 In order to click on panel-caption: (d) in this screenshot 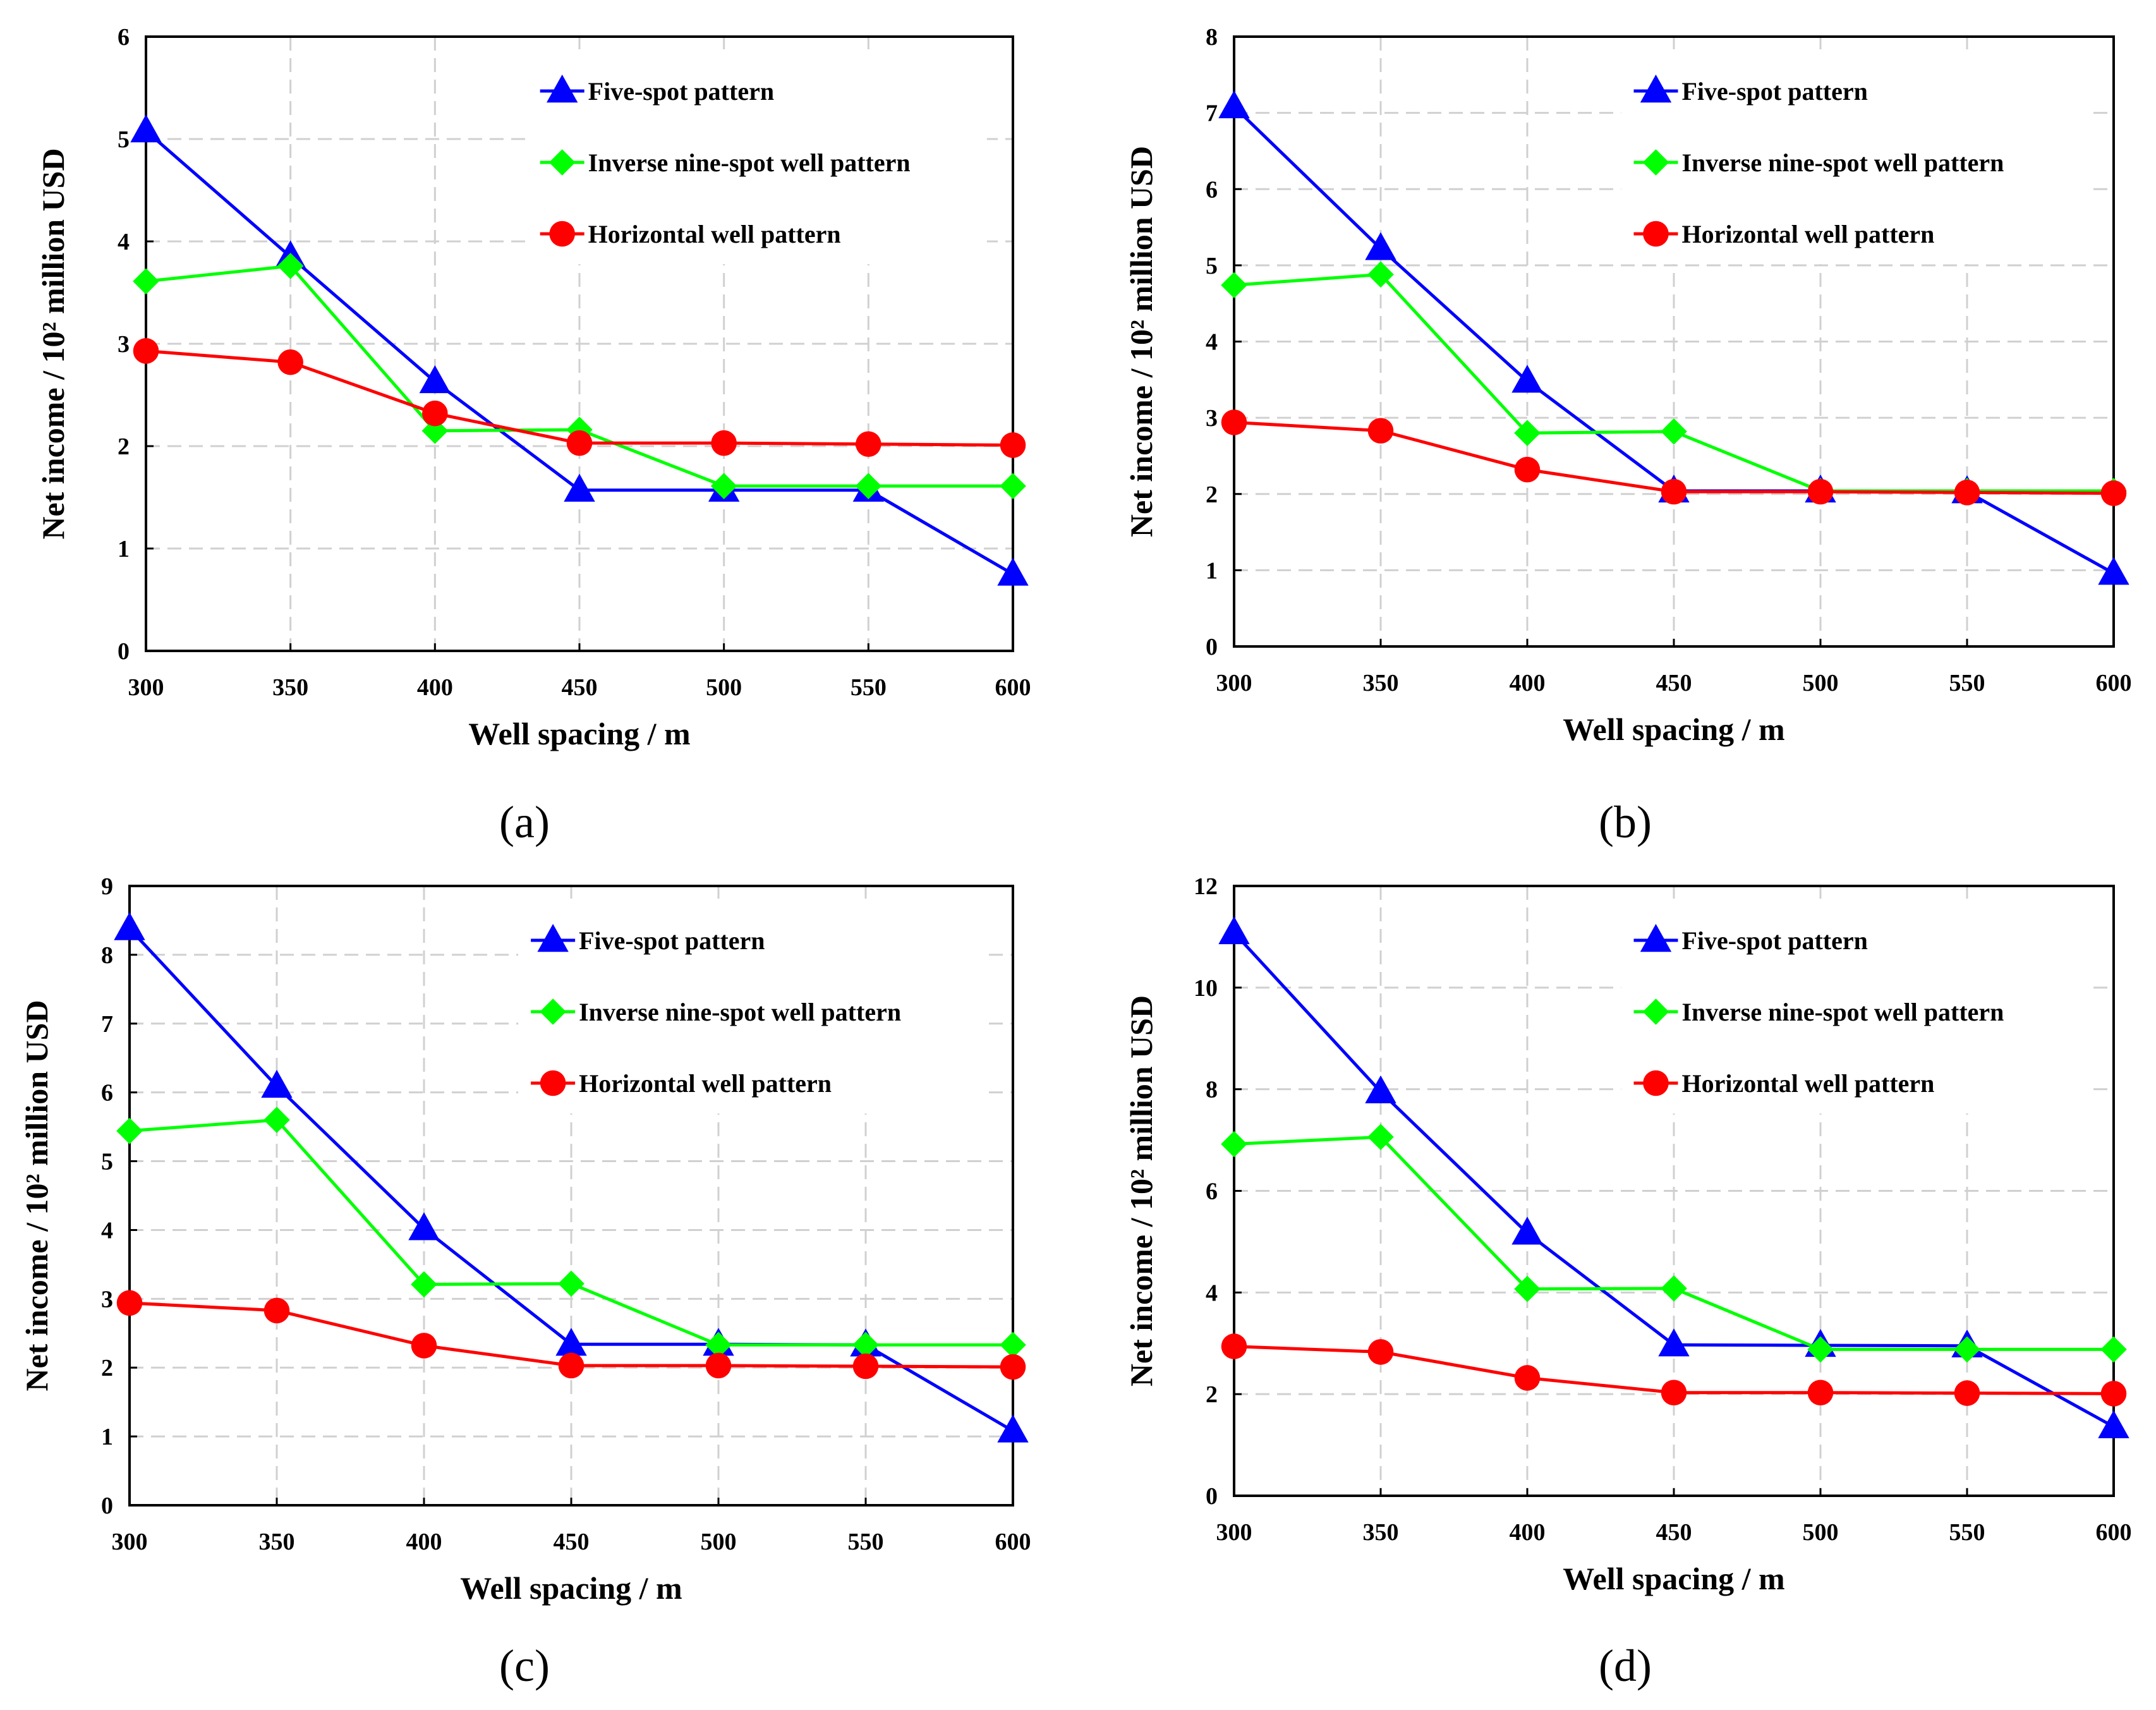, I will do `click(1625, 1666)`.